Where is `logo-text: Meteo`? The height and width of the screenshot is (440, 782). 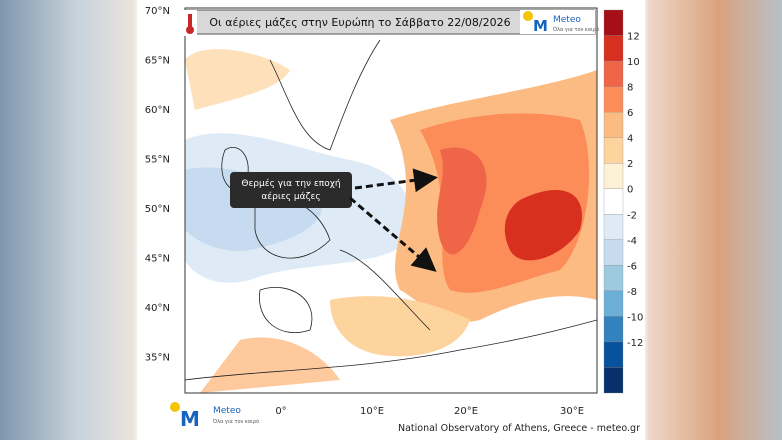
logo-text: Meteo is located at coordinates (567, 20).